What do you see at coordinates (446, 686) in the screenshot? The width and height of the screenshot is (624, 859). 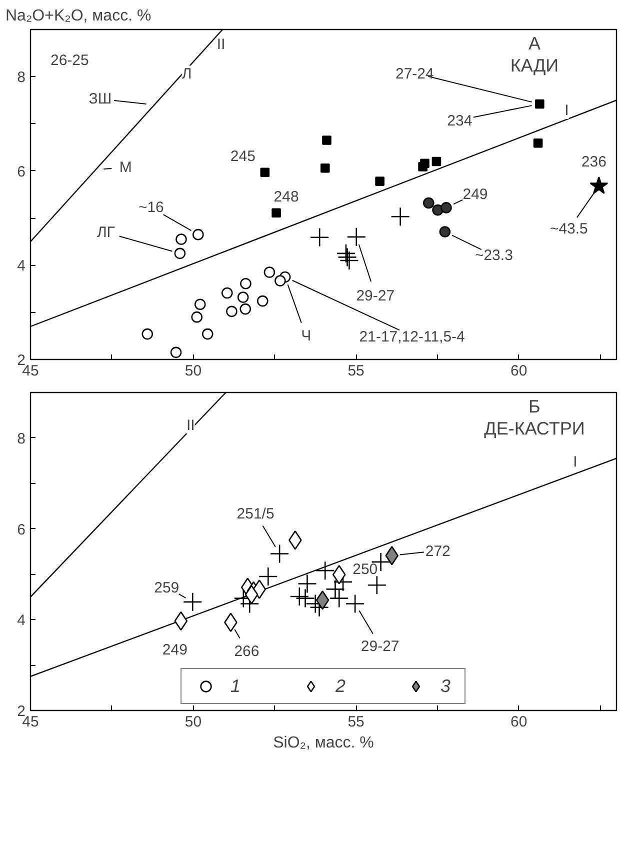 I see `legend-label: 3` at bounding box center [446, 686].